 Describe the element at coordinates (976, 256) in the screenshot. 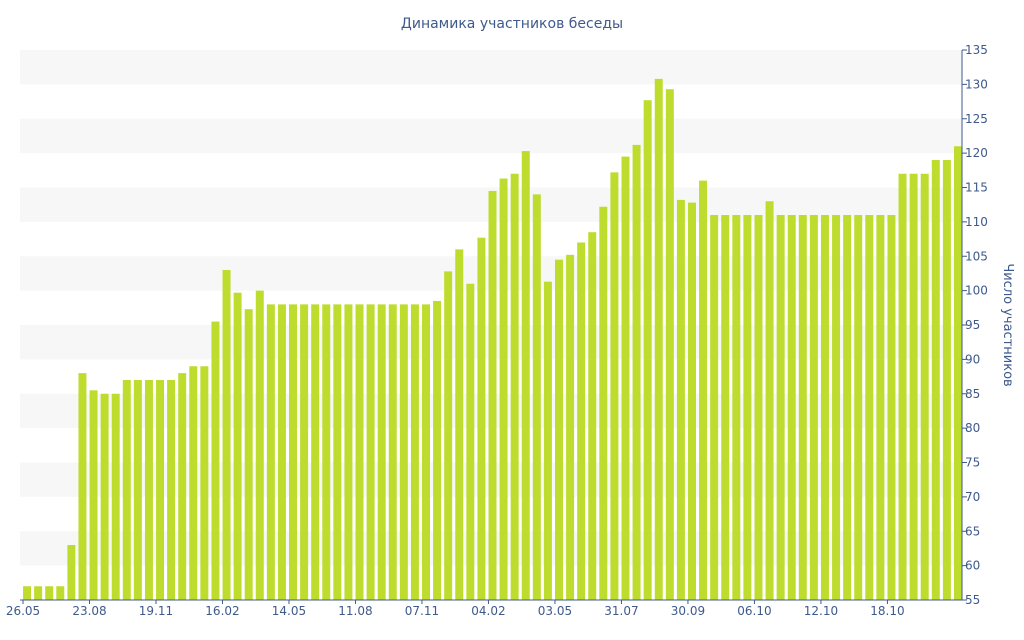

I see `y-tick-label: 105` at that location.